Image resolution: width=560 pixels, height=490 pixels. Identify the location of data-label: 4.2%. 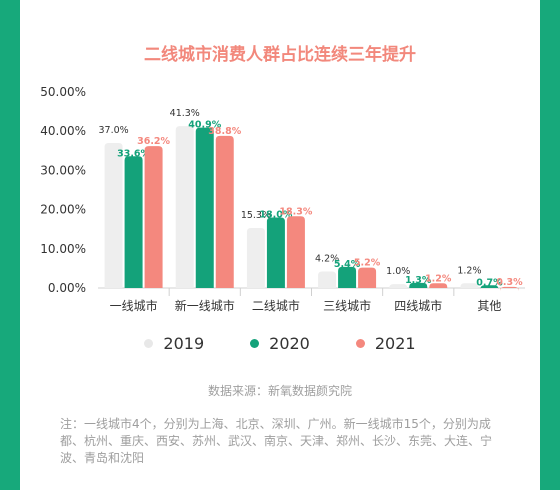
(327, 259).